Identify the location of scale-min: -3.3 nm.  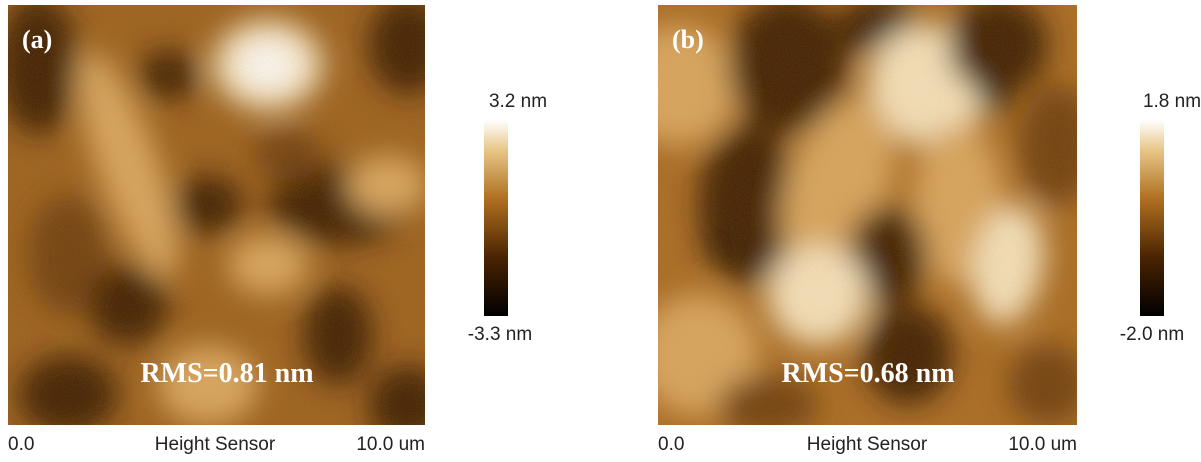
(500, 334).